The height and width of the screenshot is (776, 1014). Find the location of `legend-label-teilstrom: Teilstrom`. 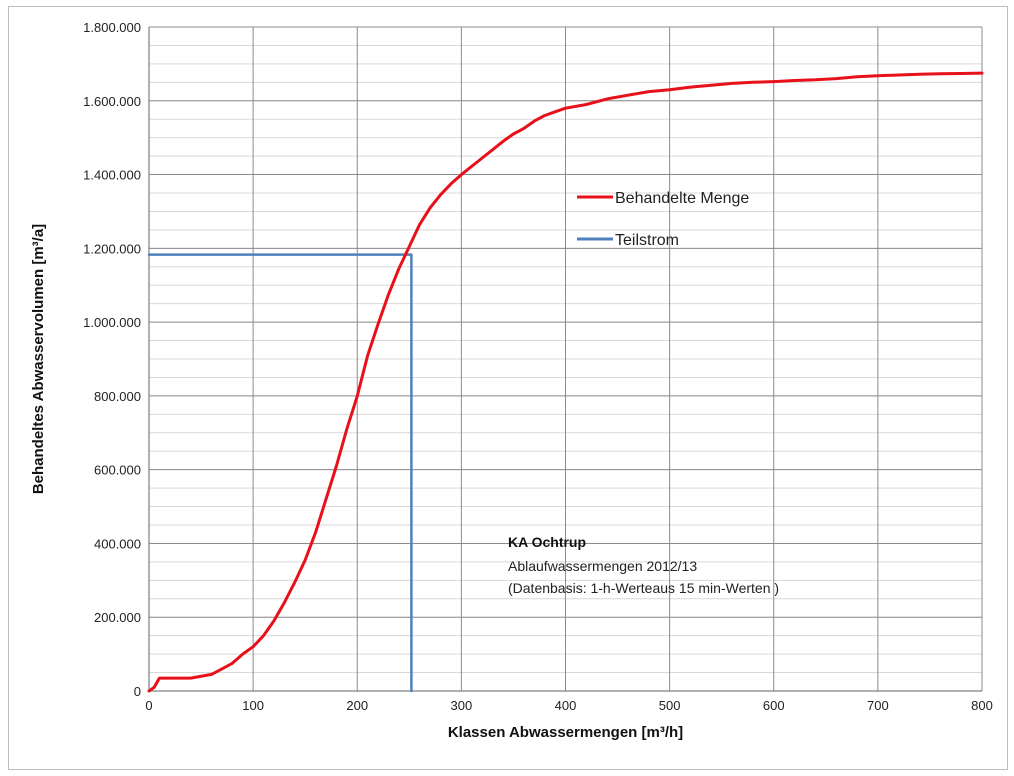

legend-label-teilstrom: Teilstrom is located at coordinates (647, 240).